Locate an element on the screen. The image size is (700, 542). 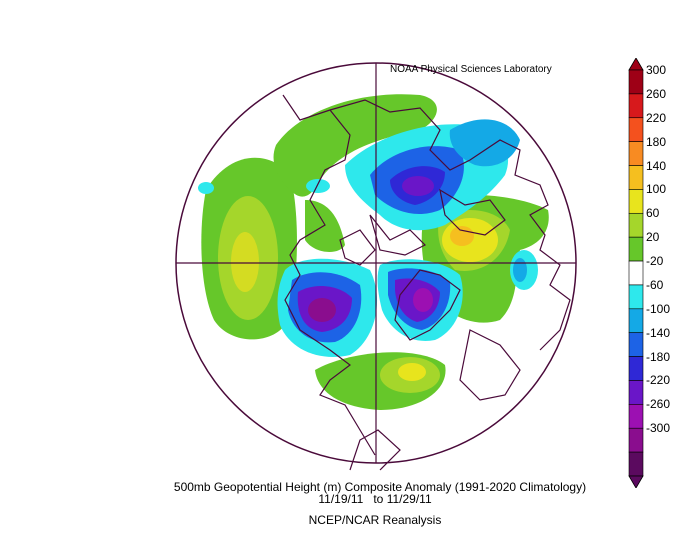
colorbar-tick-label: -220 is located at coordinates (658, 380).